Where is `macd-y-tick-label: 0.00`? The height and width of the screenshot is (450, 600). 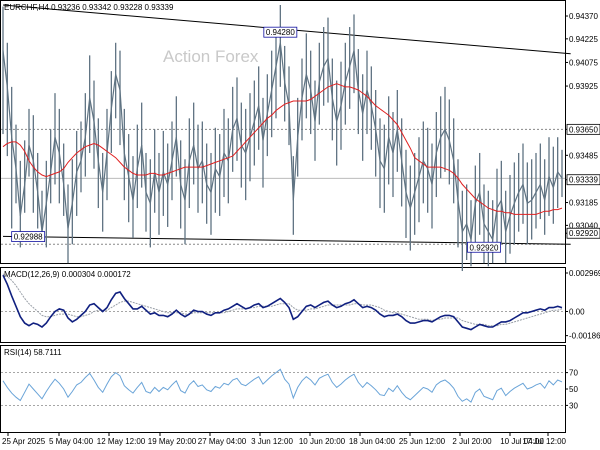
macd-y-tick-label: 0.00 is located at coordinates (577, 311).